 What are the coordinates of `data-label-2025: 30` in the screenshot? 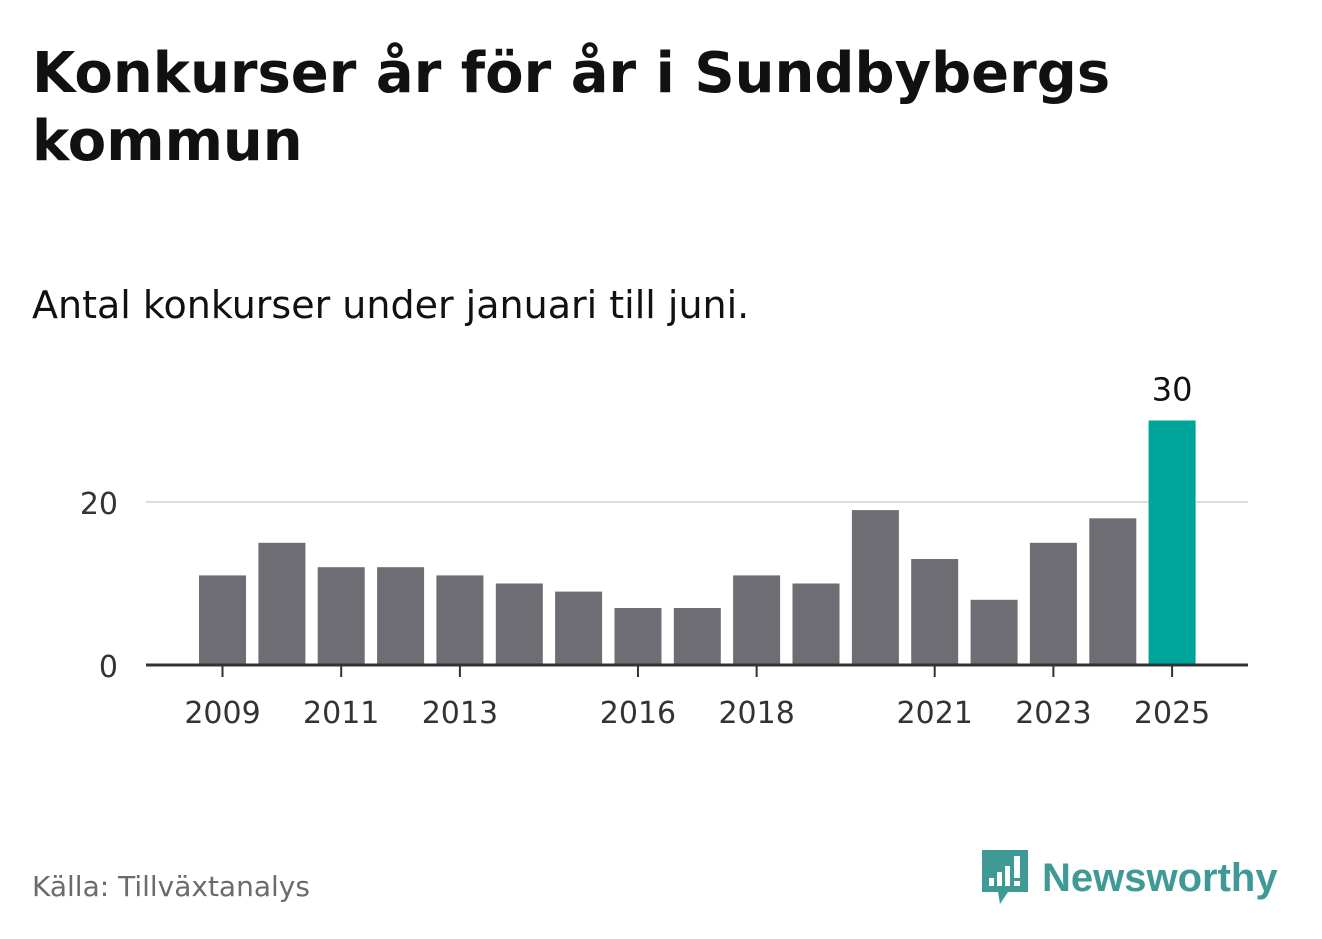 It's located at (1172, 390).